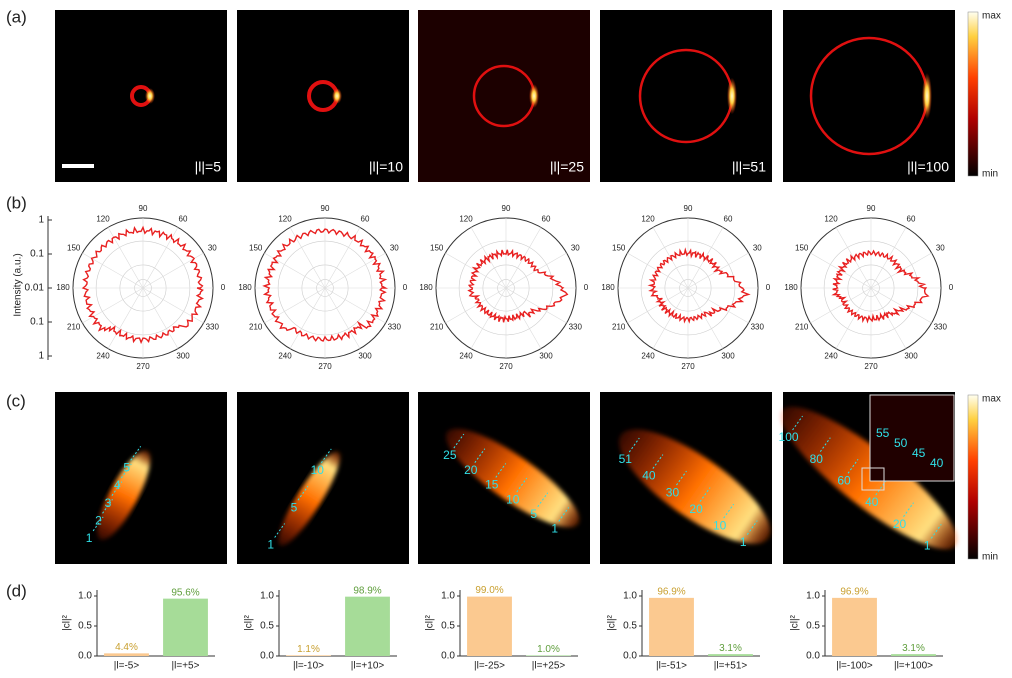  What do you see at coordinates (749, 167) in the screenshot?
I see `image-label: |l|=51` at bounding box center [749, 167].